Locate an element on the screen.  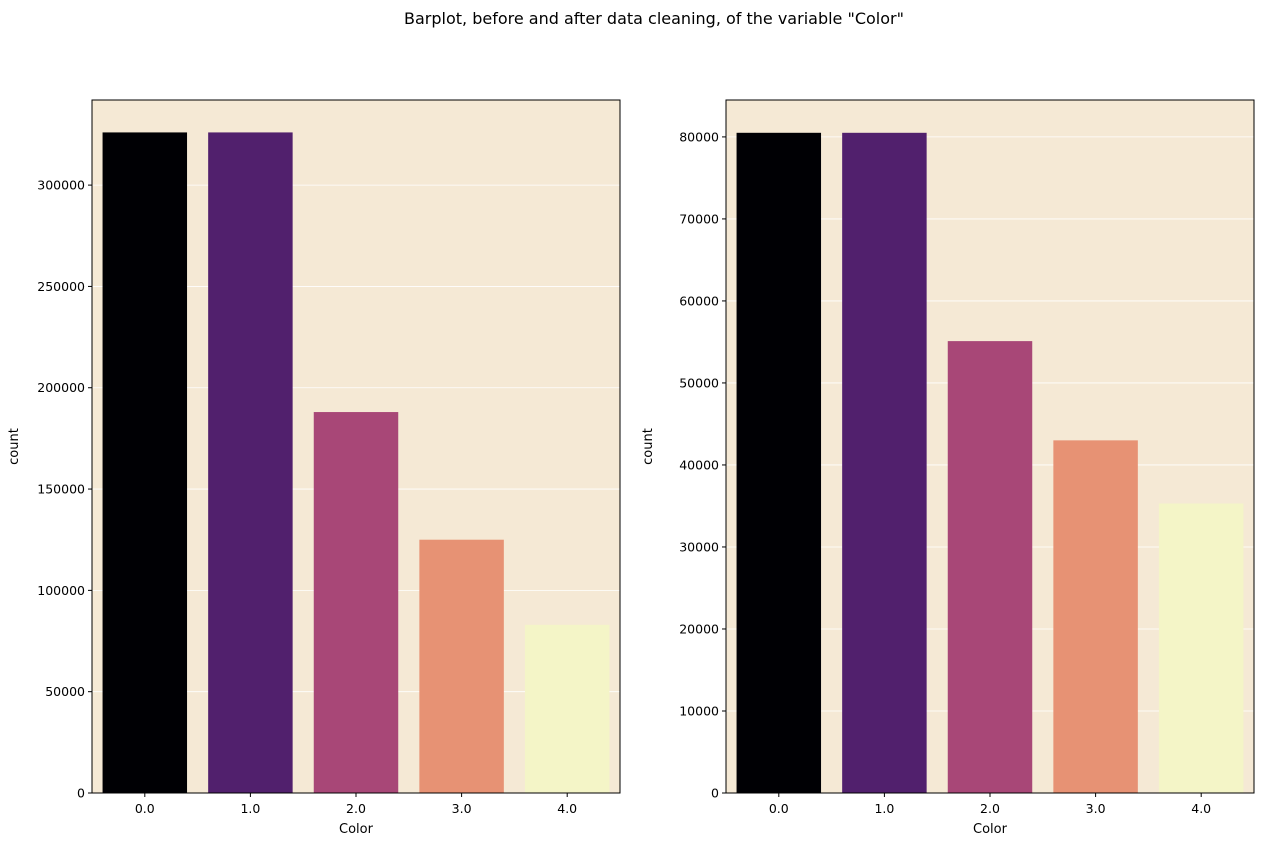
y-tick-label: 40000 is located at coordinates (699, 464).